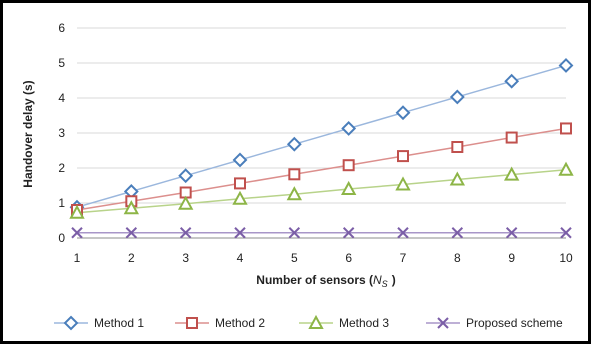 The image size is (591, 344). Describe the element at coordinates (394, 280) in the screenshot. I see `x-axis-title-suffix: )` at that location.